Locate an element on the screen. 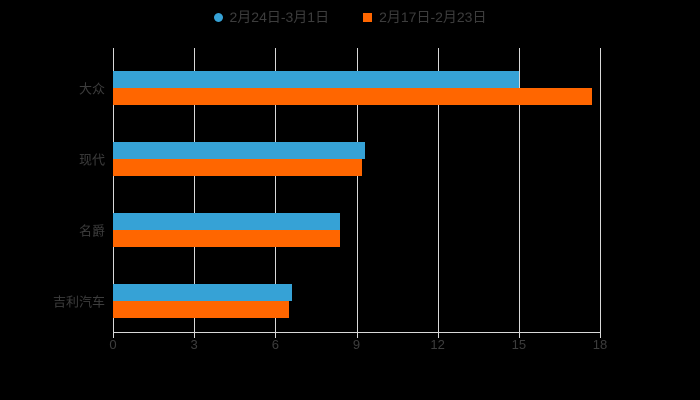 The height and width of the screenshot is (400, 700). x-tick-label-3: 9 is located at coordinates (356, 344).